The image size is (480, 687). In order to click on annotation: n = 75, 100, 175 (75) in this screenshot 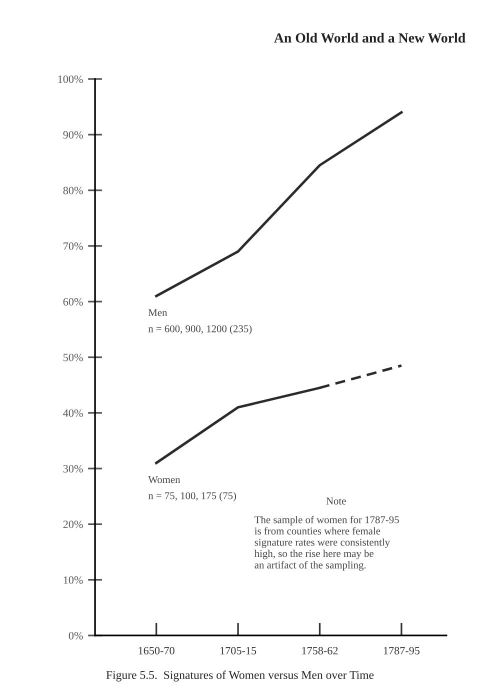, I will do `click(192, 497)`.